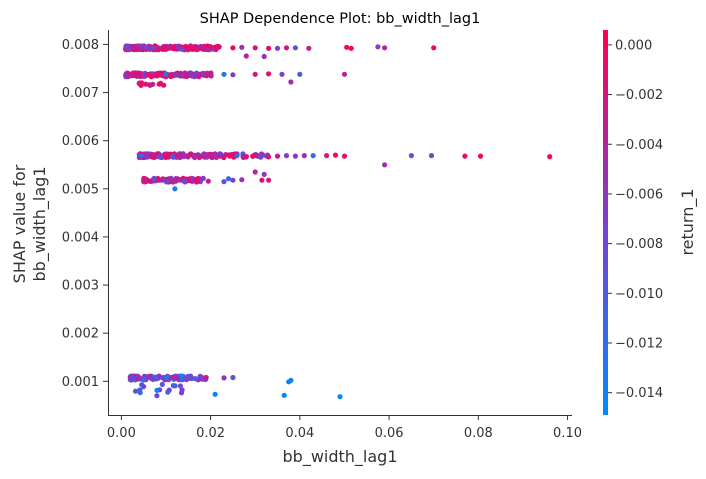 This screenshot has width=706, height=479. I want to click on colorbar-tick-label: −0.008, so click(639, 244).